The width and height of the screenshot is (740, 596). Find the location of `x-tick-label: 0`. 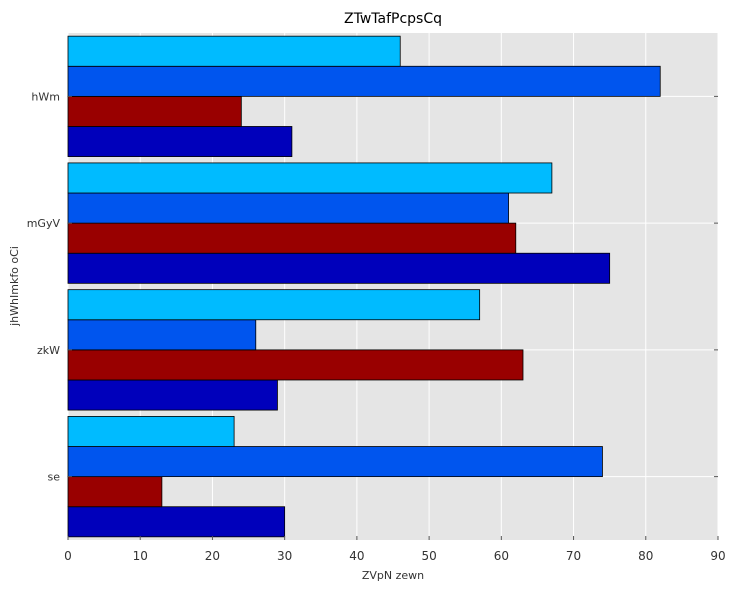

x-tick-label: 0 is located at coordinates (68, 556).